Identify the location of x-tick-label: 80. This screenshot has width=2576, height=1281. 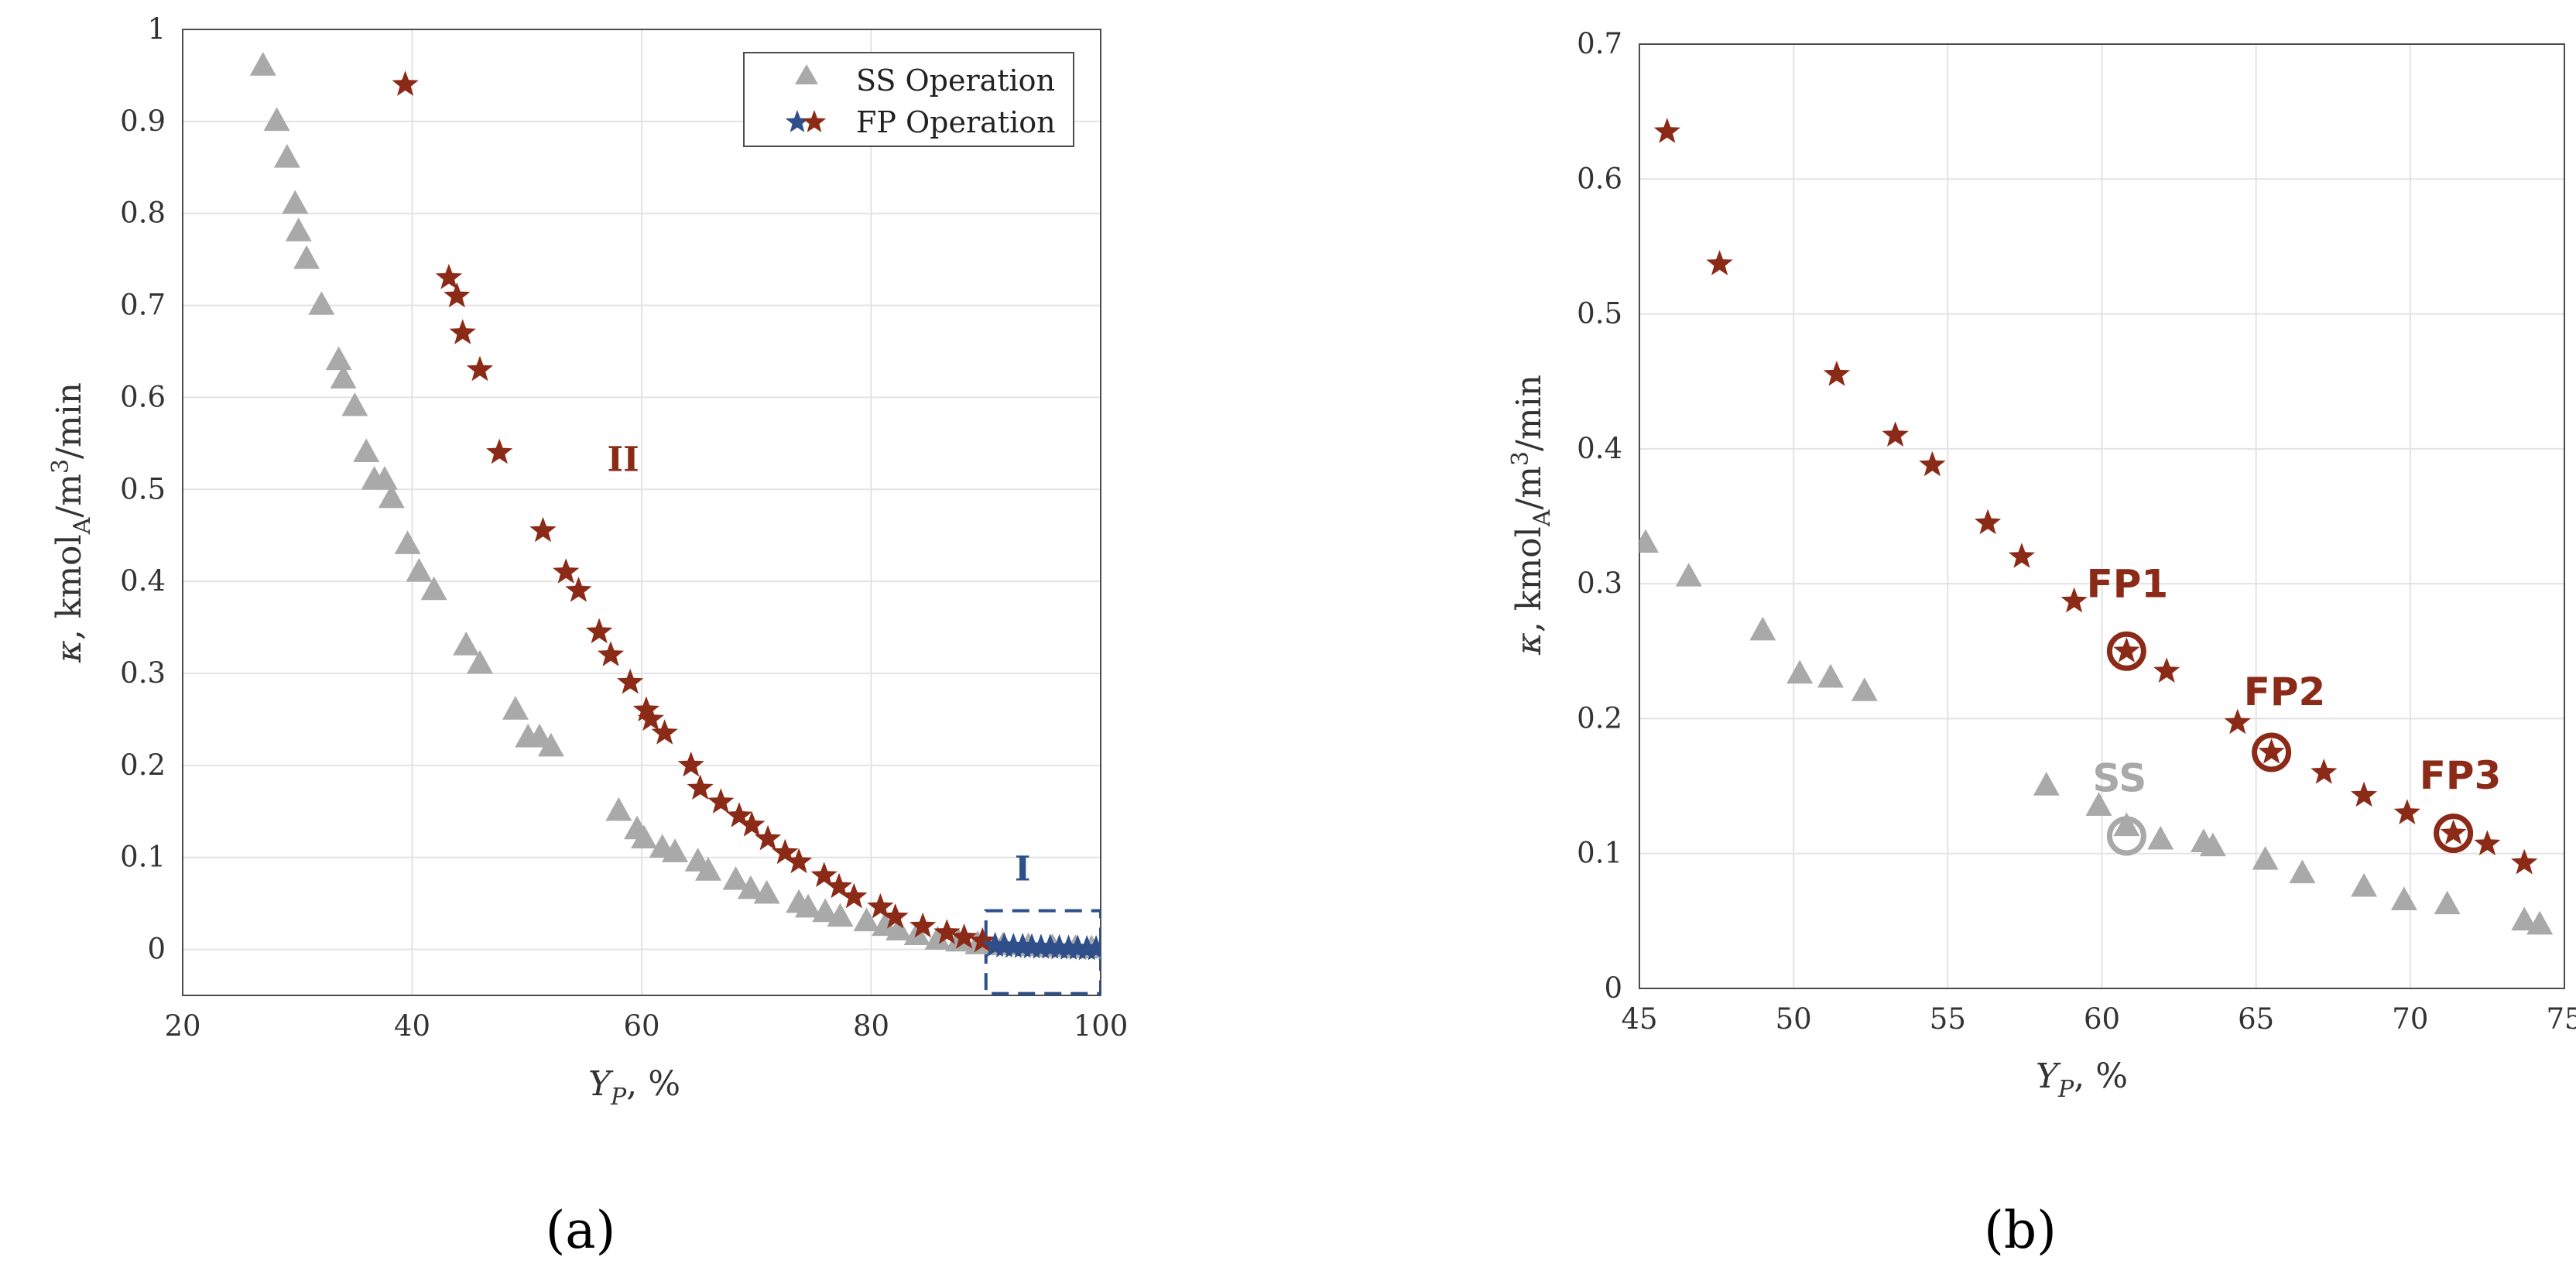
(871, 1026).